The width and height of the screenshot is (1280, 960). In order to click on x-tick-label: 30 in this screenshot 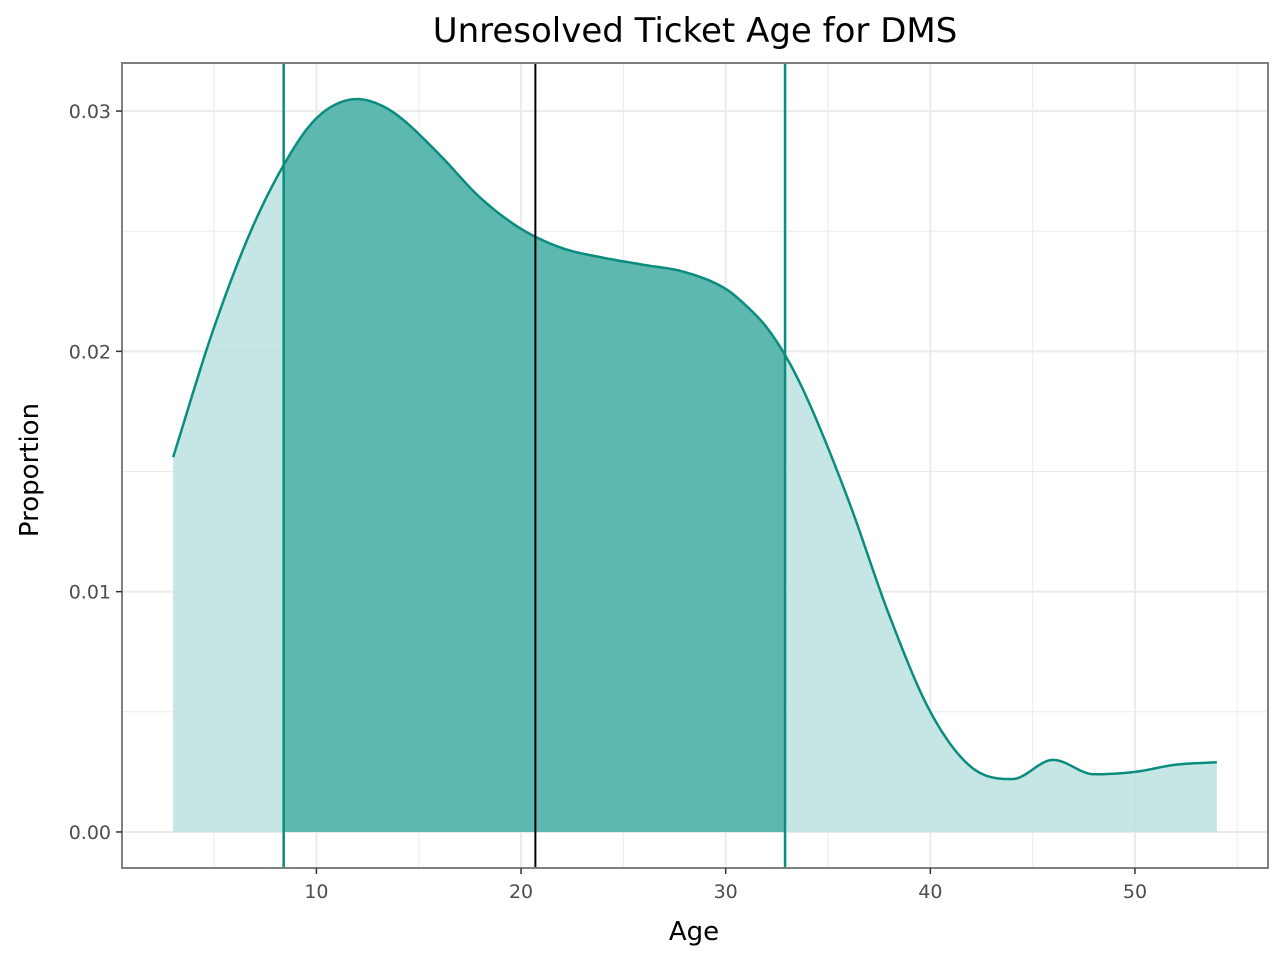, I will do `click(726, 892)`.